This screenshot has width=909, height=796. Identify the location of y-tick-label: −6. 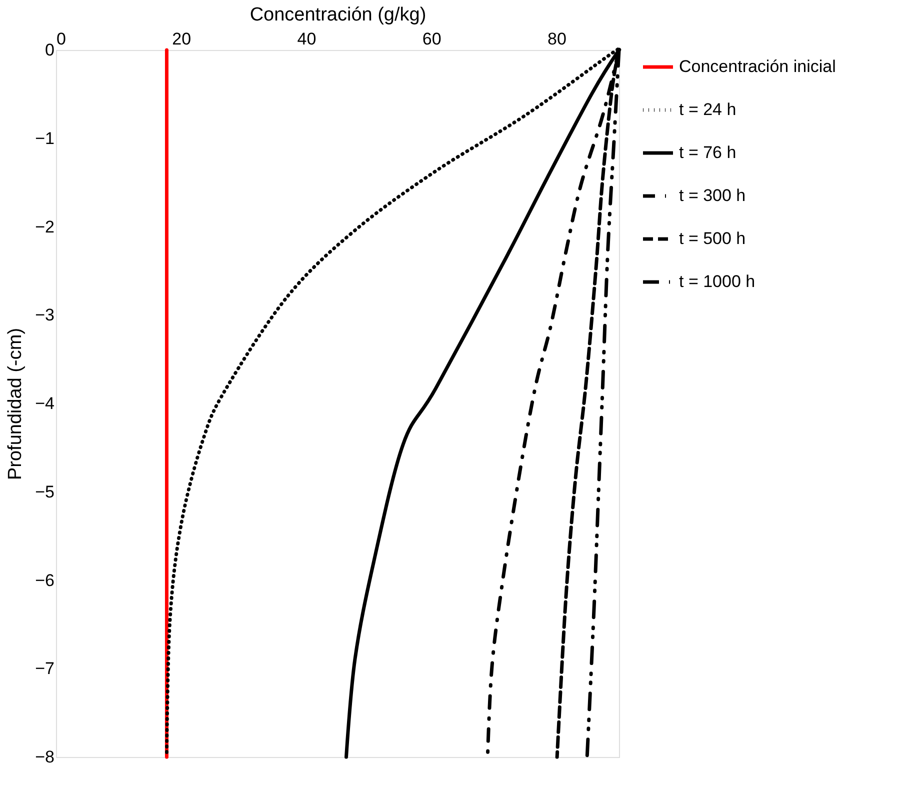
(44, 580).